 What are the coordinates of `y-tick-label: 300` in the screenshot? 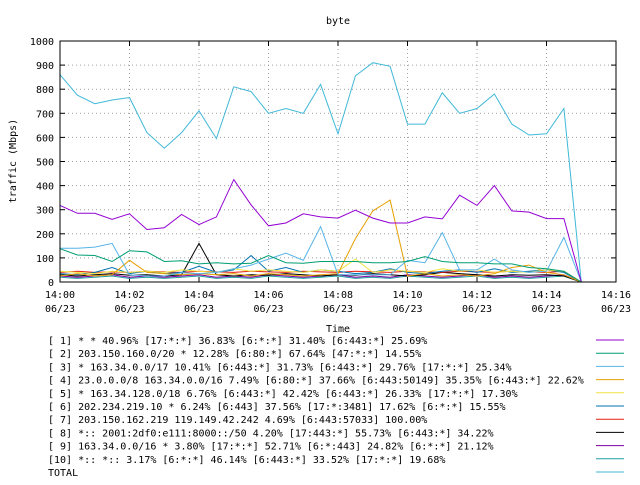 It's located at (45, 211).